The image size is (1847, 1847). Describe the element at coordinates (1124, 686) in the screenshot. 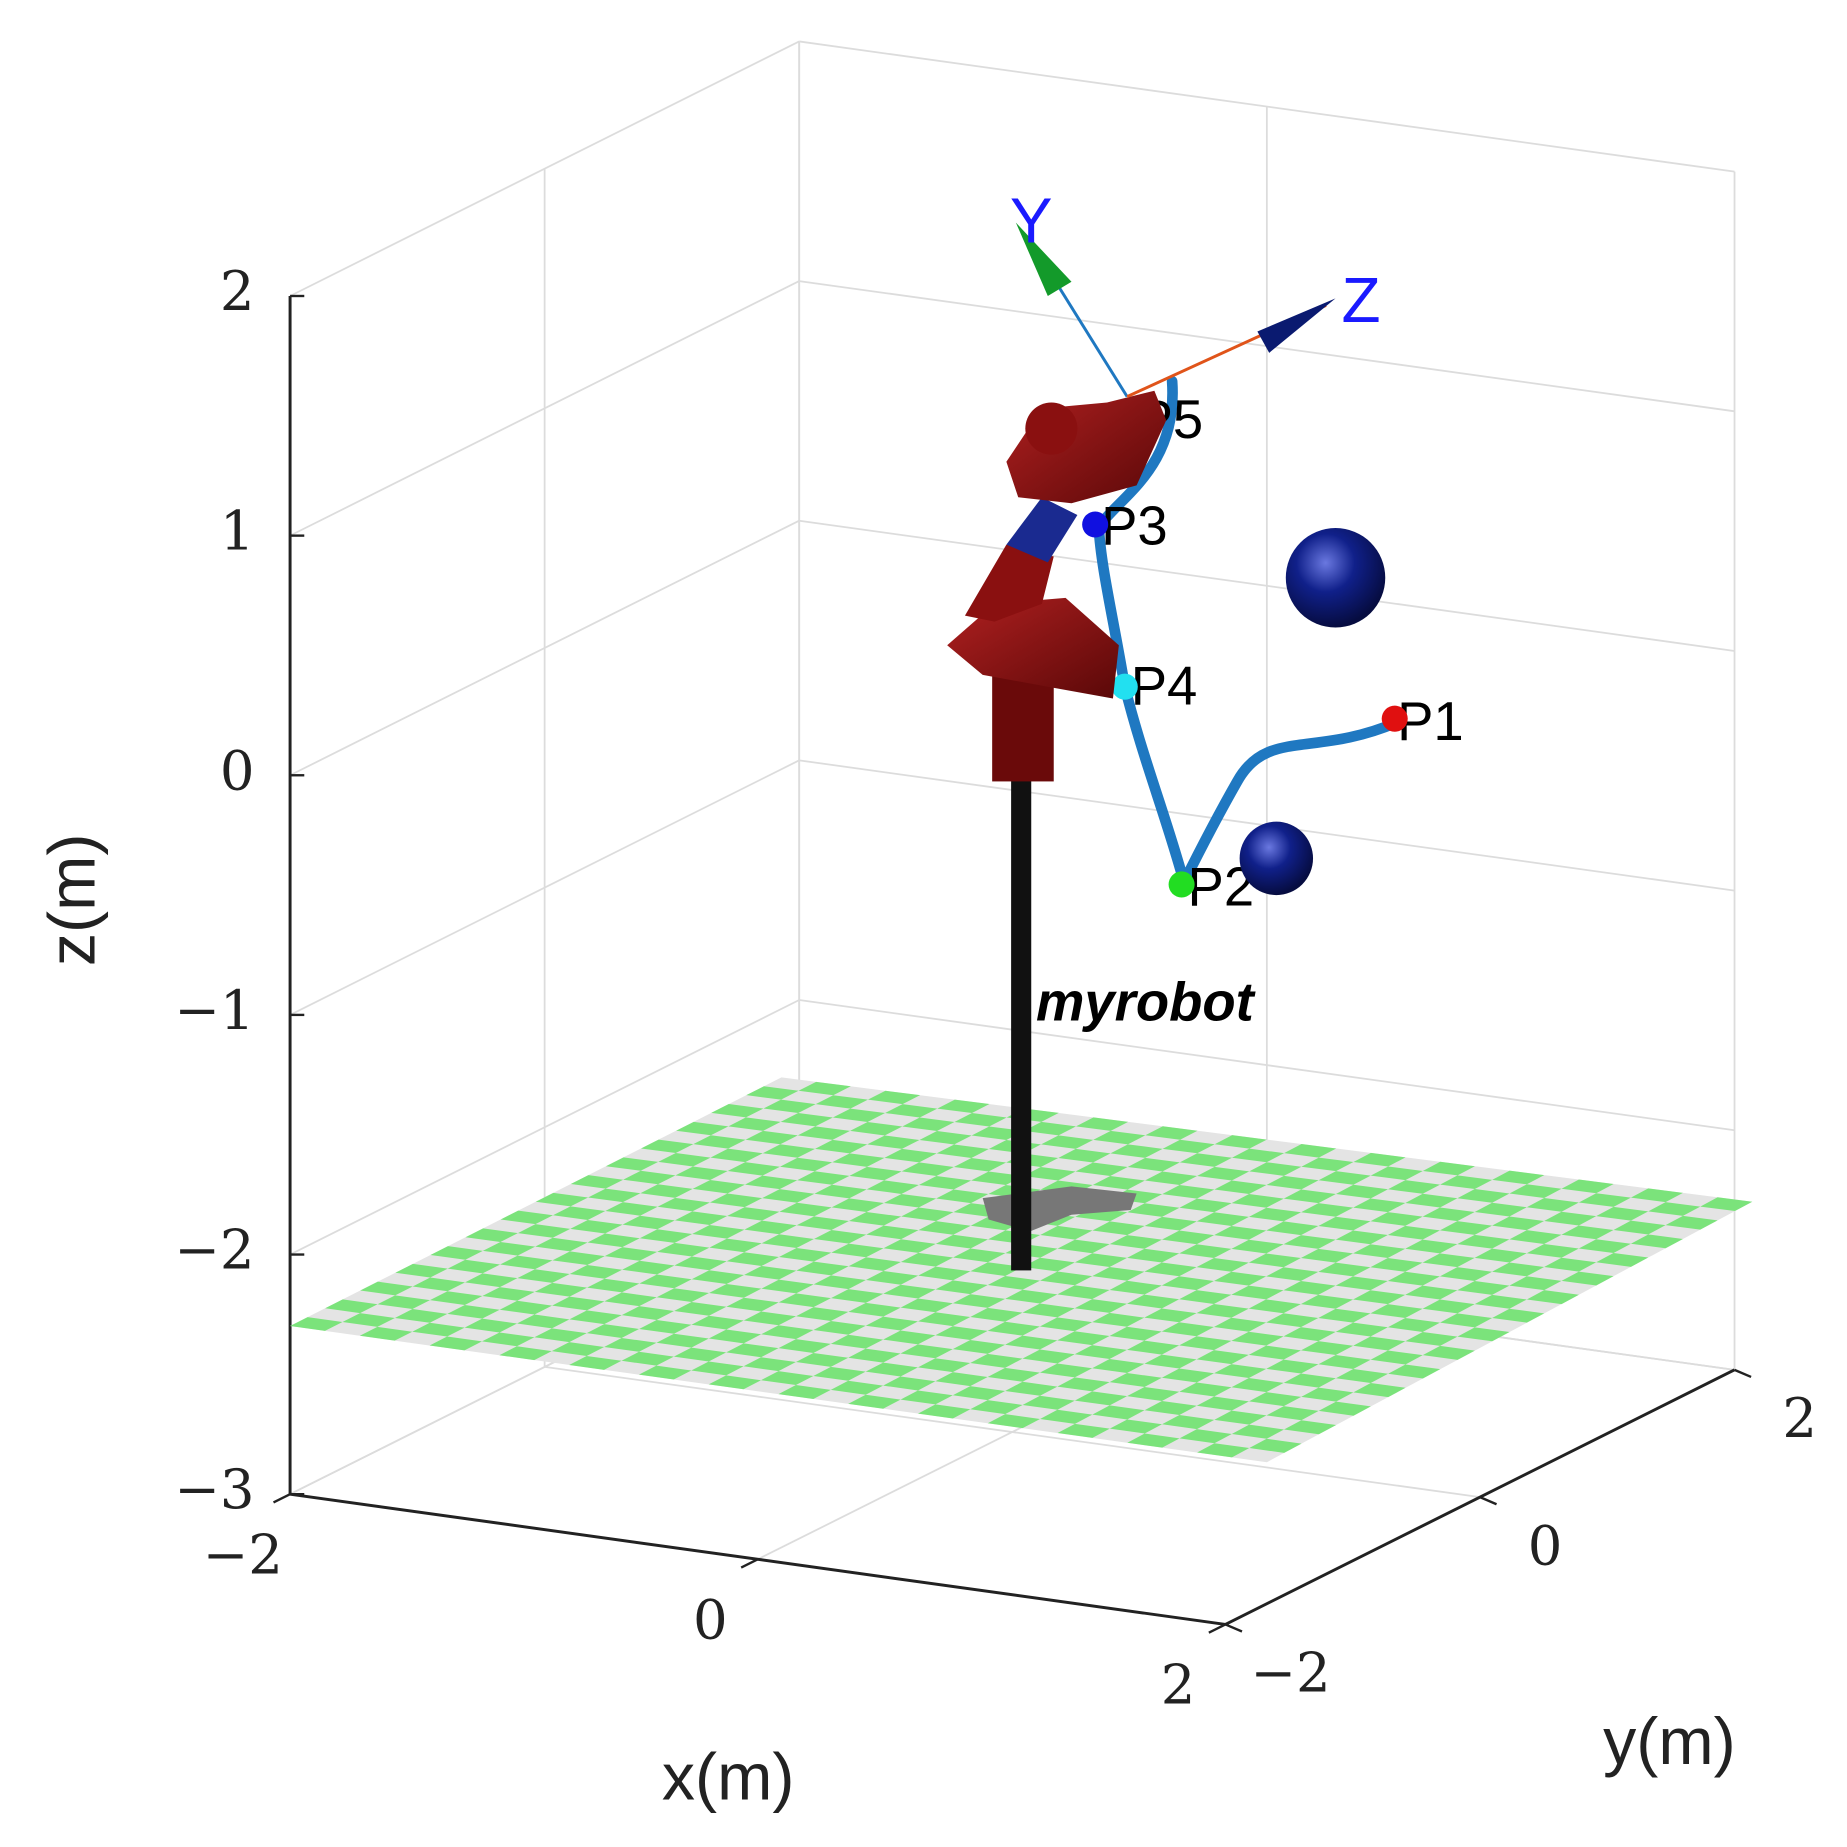

I see `waypoint` at that location.